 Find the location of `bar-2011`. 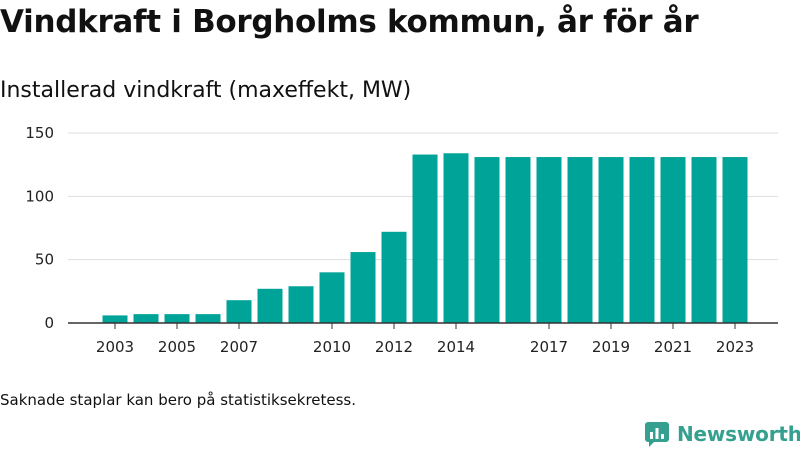

bar-2011 is located at coordinates (363, 287).